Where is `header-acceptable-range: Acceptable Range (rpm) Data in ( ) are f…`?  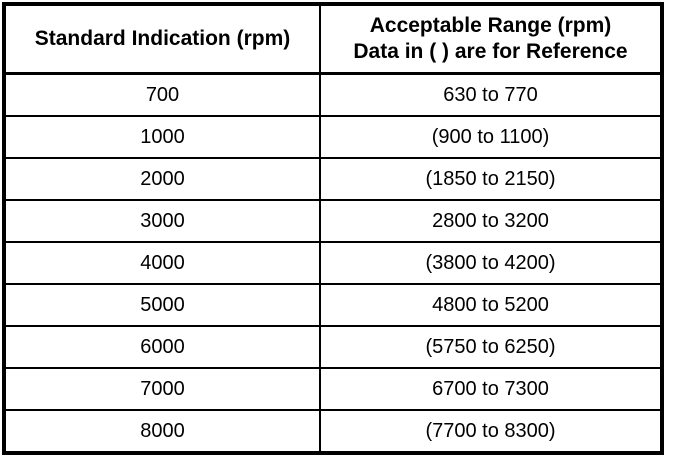 header-acceptable-range: Acceptable Range (rpm) Data in ( ) are f… is located at coordinates (491, 39).